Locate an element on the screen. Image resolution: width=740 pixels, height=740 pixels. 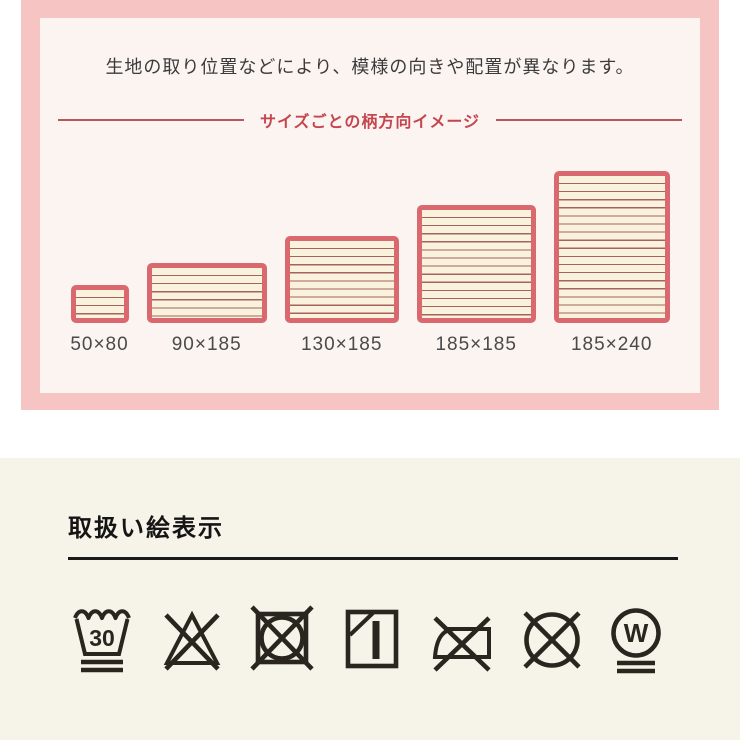
wash-30-icon: 30 is located at coordinates (102, 641).